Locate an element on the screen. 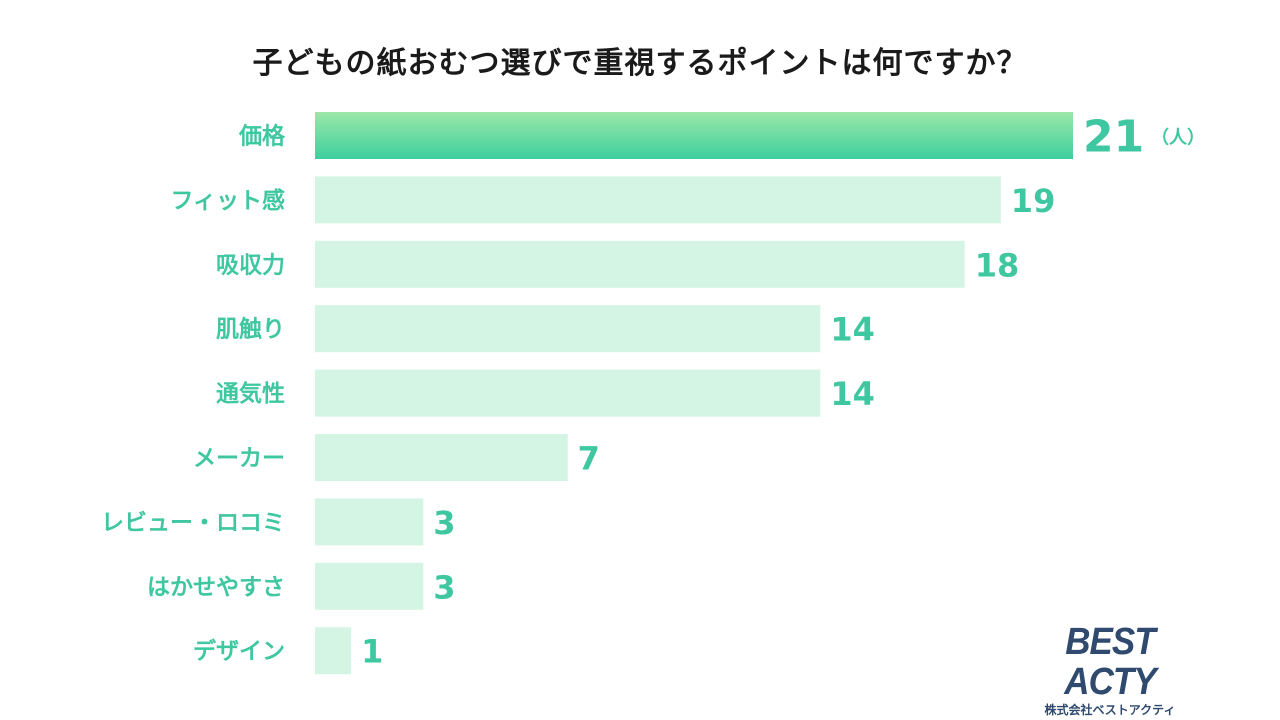 The image size is (1280, 720). category-label: メーカー is located at coordinates (239, 459).